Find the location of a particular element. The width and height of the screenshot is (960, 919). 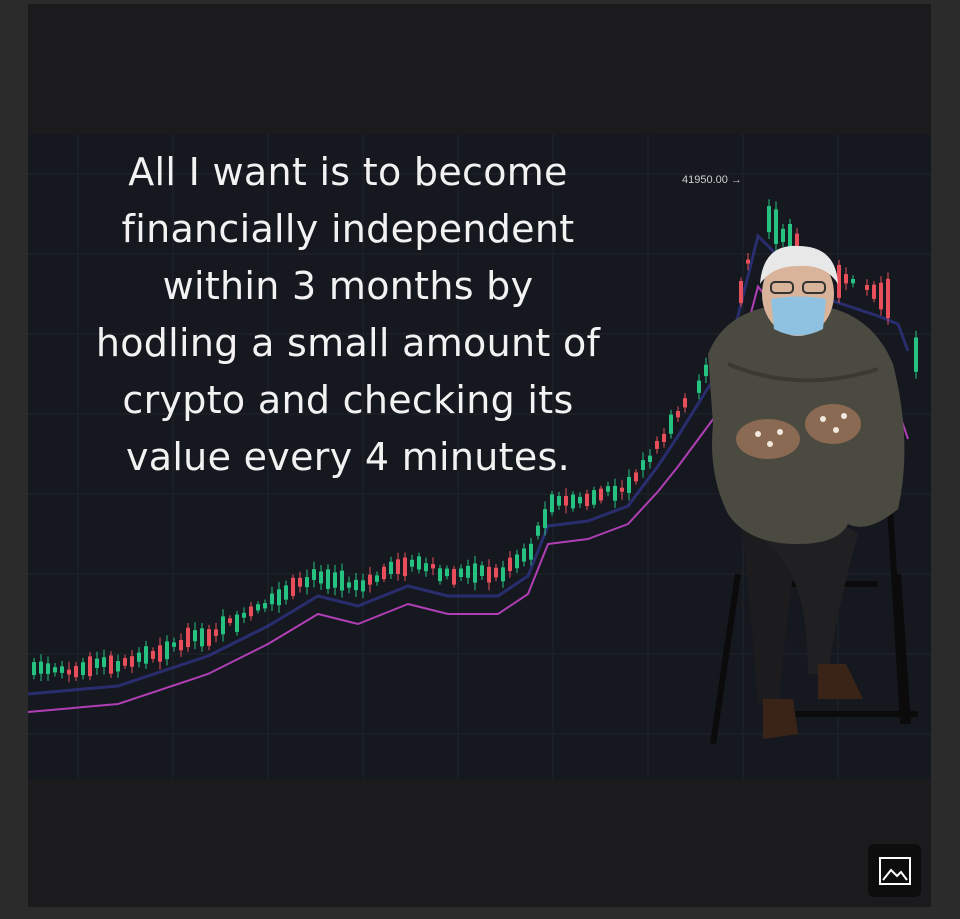

image-icon is located at coordinates (894, 870).